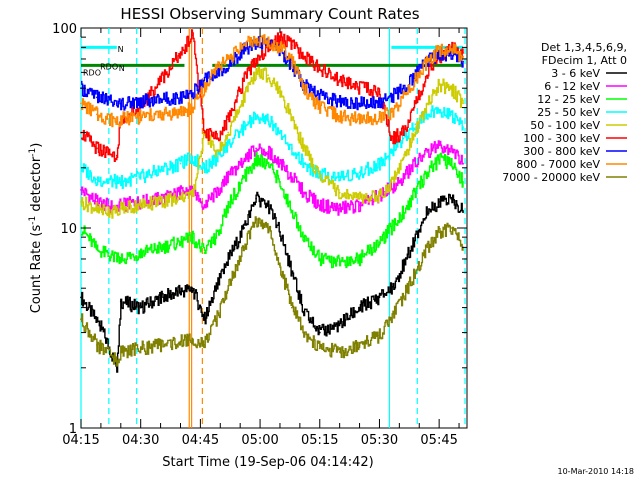 The height and width of the screenshot is (484, 640). Describe the element at coordinates (565, 125) in the screenshot. I see `legend-entry-label: 50 - 100 keV` at that location.